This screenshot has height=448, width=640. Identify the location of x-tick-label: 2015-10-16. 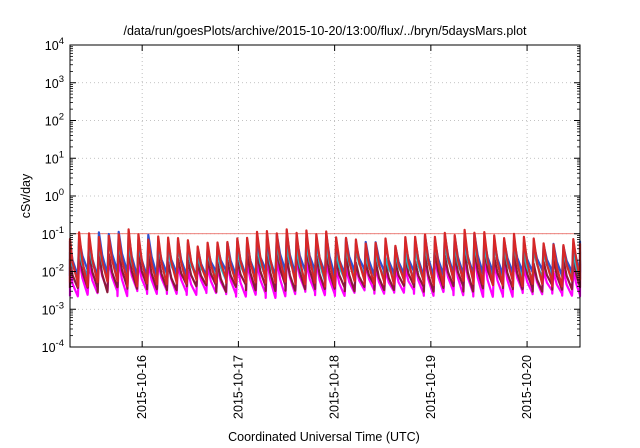
(142, 387).